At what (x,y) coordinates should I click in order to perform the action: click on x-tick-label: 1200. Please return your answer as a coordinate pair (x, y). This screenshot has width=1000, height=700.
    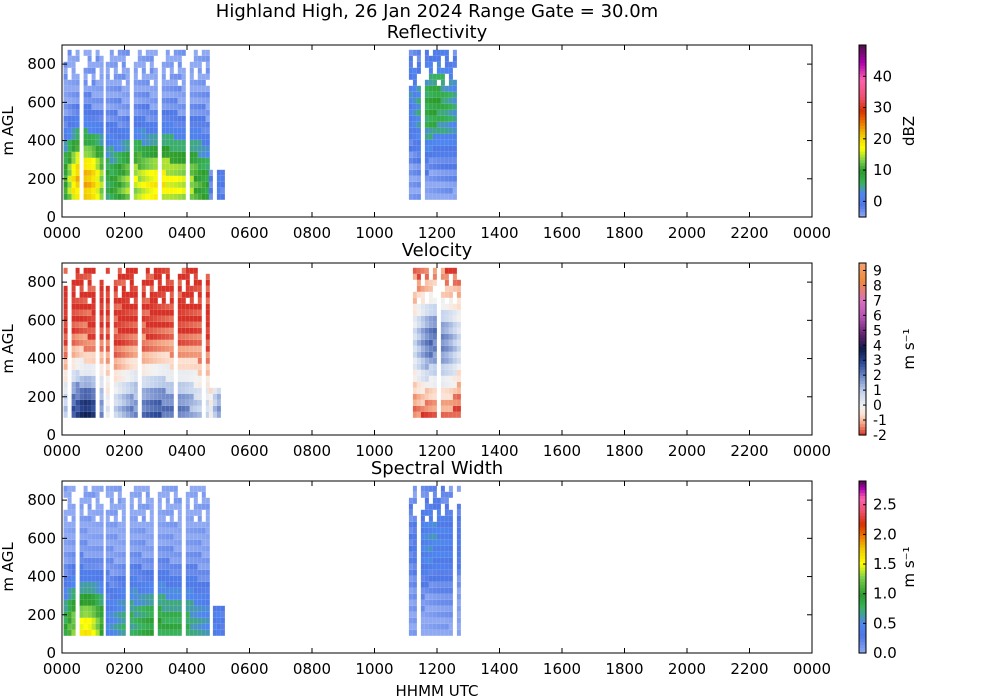
    Looking at the image, I should click on (437, 669).